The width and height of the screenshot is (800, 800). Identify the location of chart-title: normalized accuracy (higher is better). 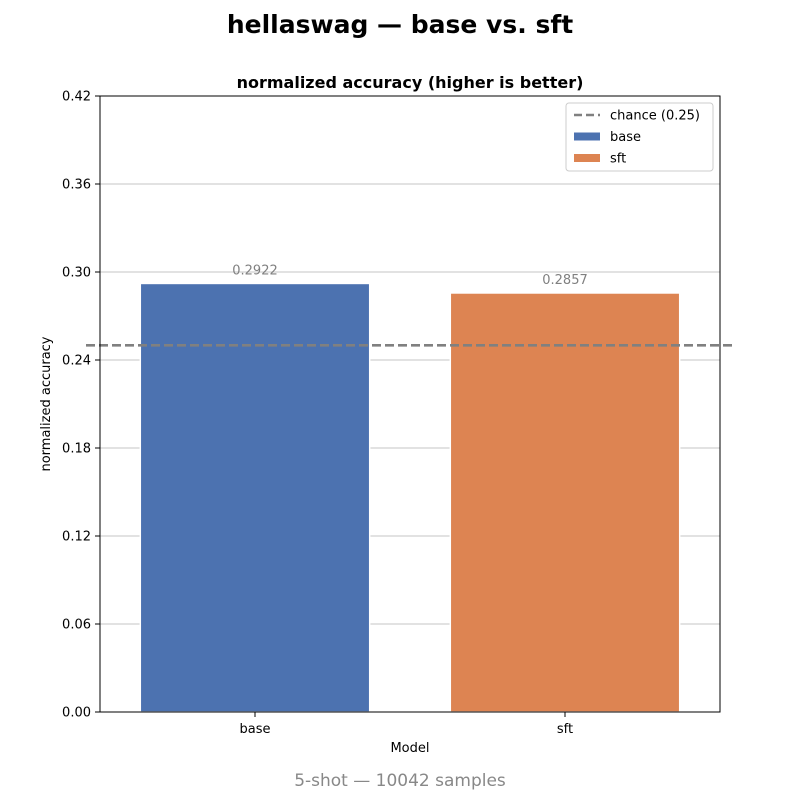
(410, 82).